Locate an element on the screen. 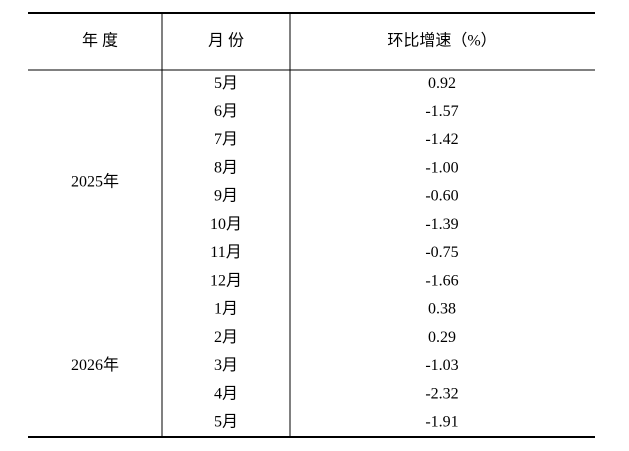 Image resolution: width=629 pixels, height=451 pixels. month-cell: 4月 is located at coordinates (226, 393).